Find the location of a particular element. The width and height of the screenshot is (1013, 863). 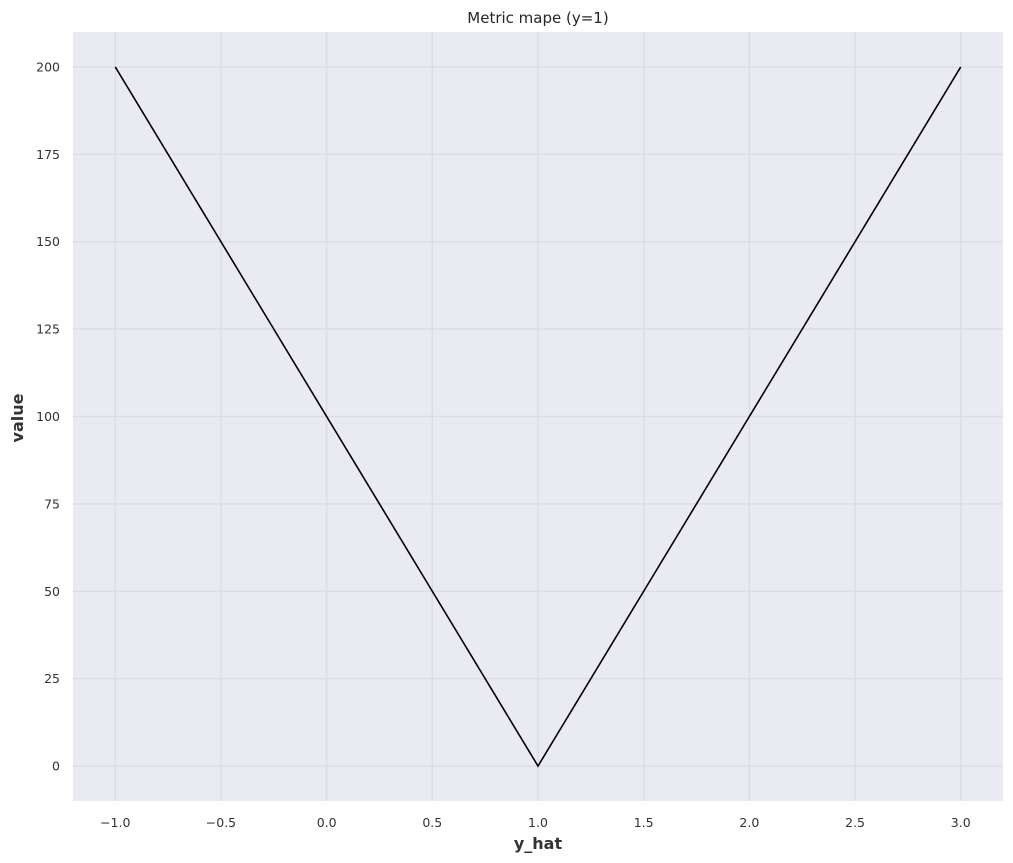

x-tick-label: 0.0 is located at coordinates (327, 822).